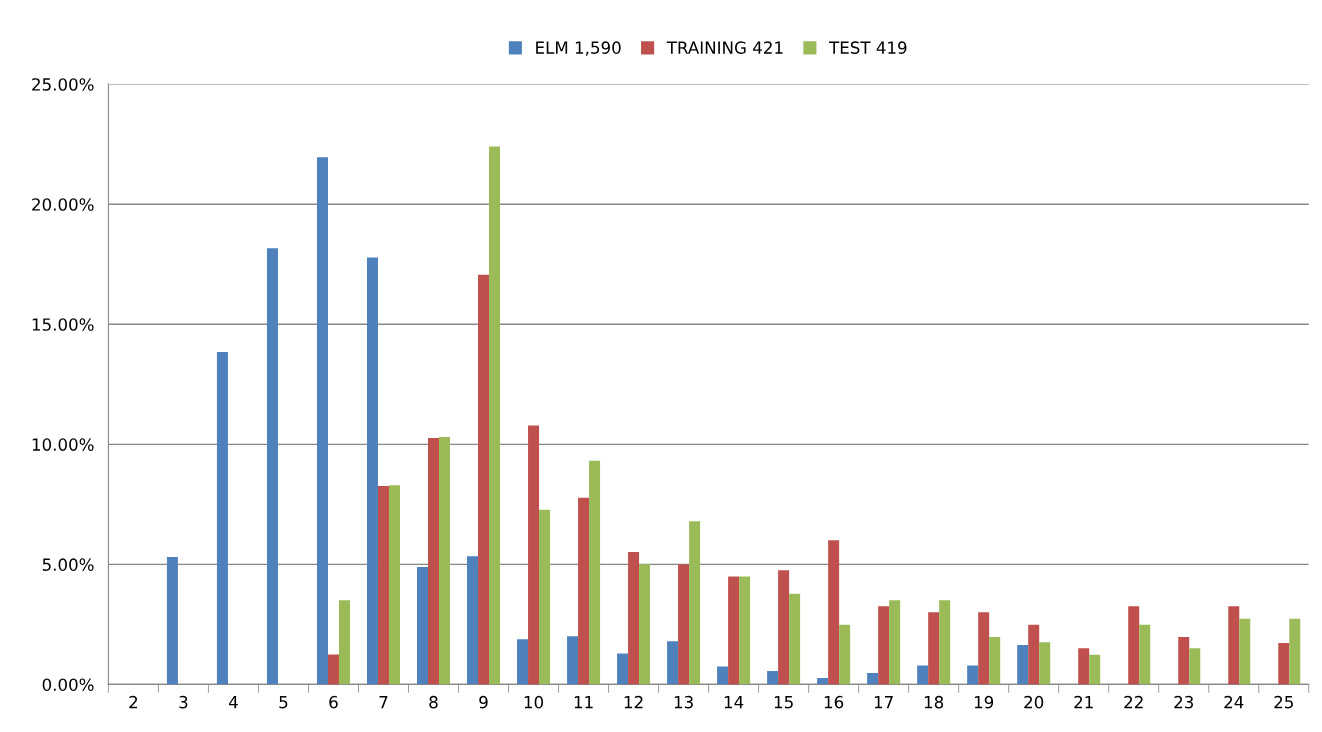 This screenshot has height=732, width=1322. Describe the element at coordinates (283, 702) in the screenshot. I see `x-tick-label: 5` at that location.